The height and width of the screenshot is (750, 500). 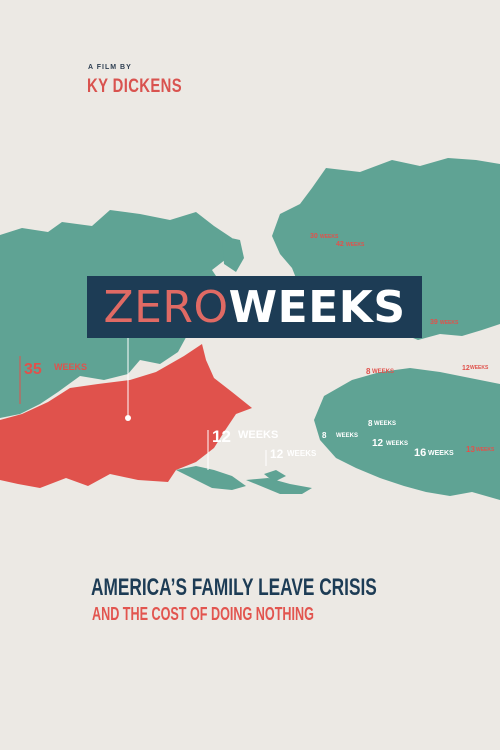 I want to click on canada-weeks-number: 35, so click(x=33, y=369).